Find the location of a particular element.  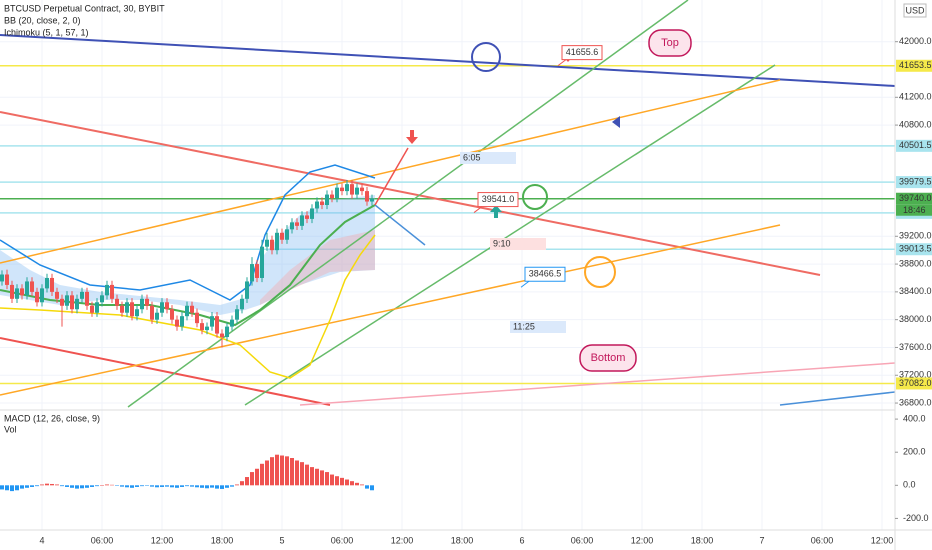

y-tick-label: 37600.0 is located at coordinates (915, 347).